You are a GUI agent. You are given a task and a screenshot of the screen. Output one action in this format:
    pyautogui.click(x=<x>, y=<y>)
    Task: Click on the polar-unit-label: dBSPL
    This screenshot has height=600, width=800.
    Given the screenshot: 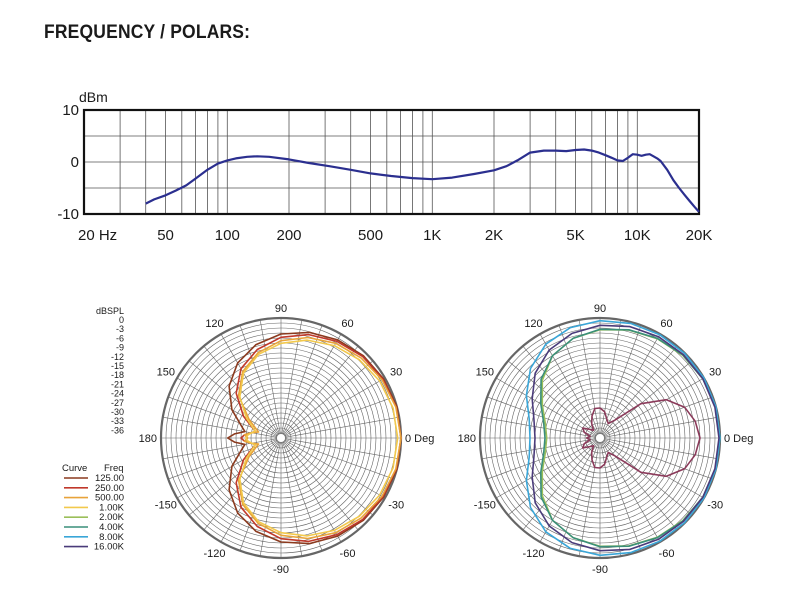 What is the action you would take?
    pyautogui.click(x=110, y=311)
    